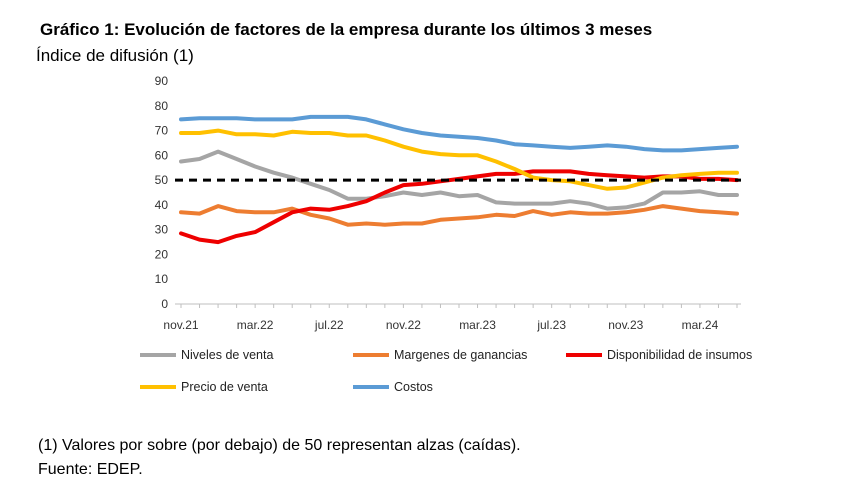 The image size is (841, 504). What do you see at coordinates (477, 325) in the screenshot?
I see `x-tick-label: mar.23` at bounding box center [477, 325].